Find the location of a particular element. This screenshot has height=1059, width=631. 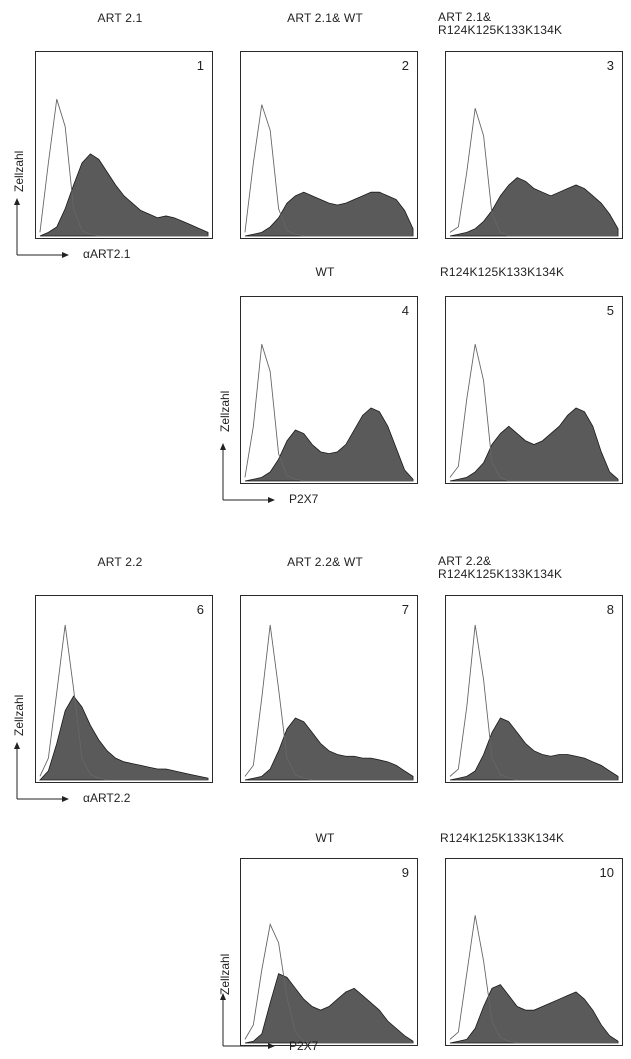

histogram-panel-5: 5 is located at coordinates (534, 390).